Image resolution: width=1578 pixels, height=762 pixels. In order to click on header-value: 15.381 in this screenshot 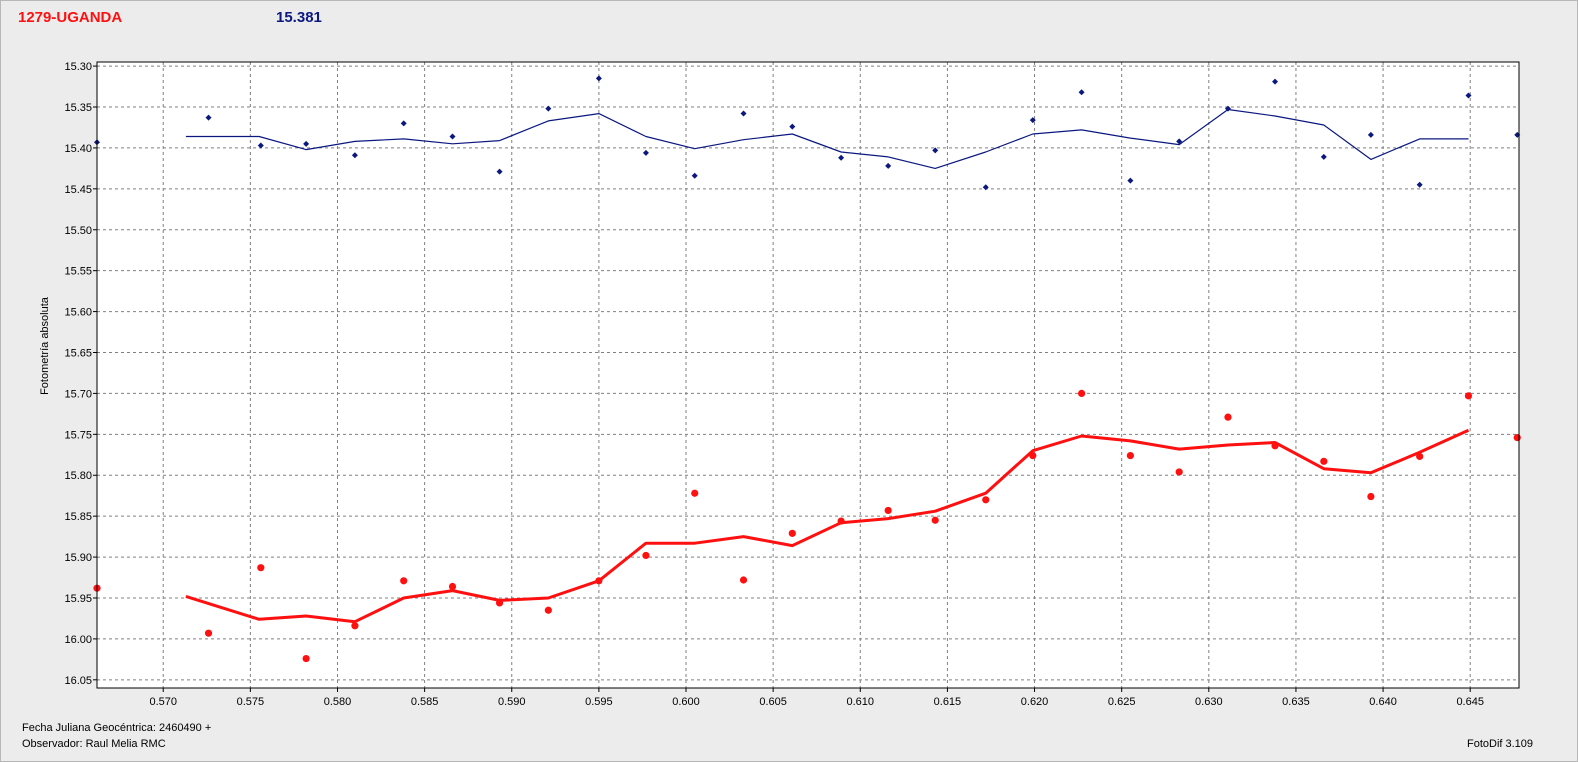, I will do `click(299, 17)`.